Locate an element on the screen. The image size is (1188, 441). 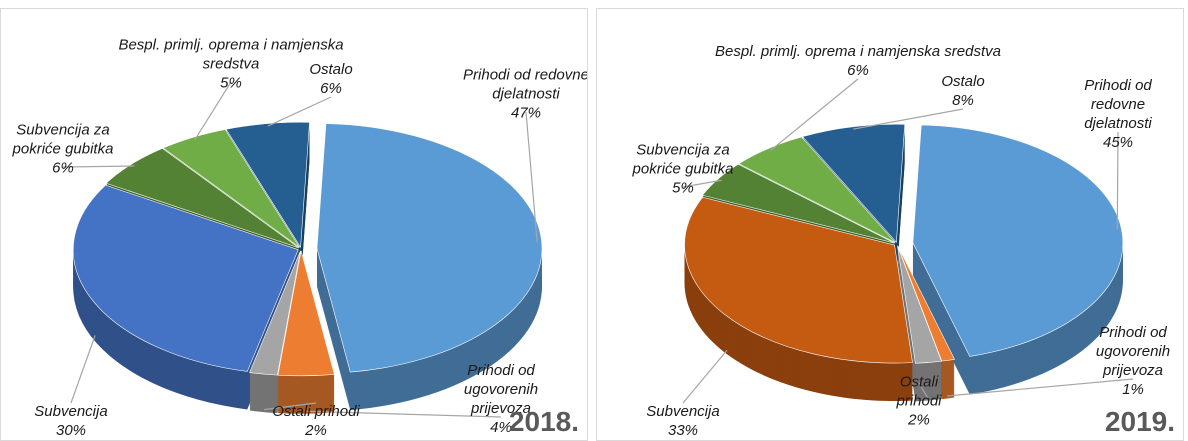
year-label: 2018. is located at coordinates (543, 421).